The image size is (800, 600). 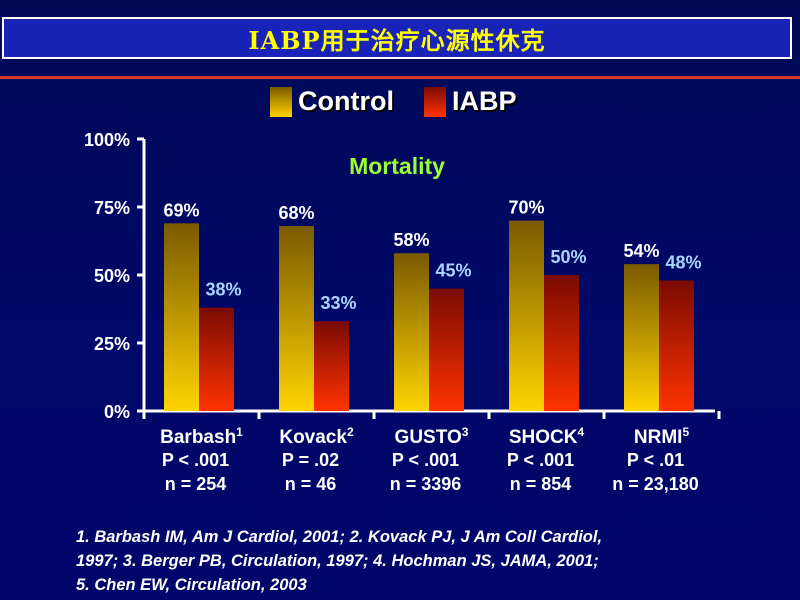 What do you see at coordinates (400, 77) in the screenshot?
I see `header-rule` at bounding box center [400, 77].